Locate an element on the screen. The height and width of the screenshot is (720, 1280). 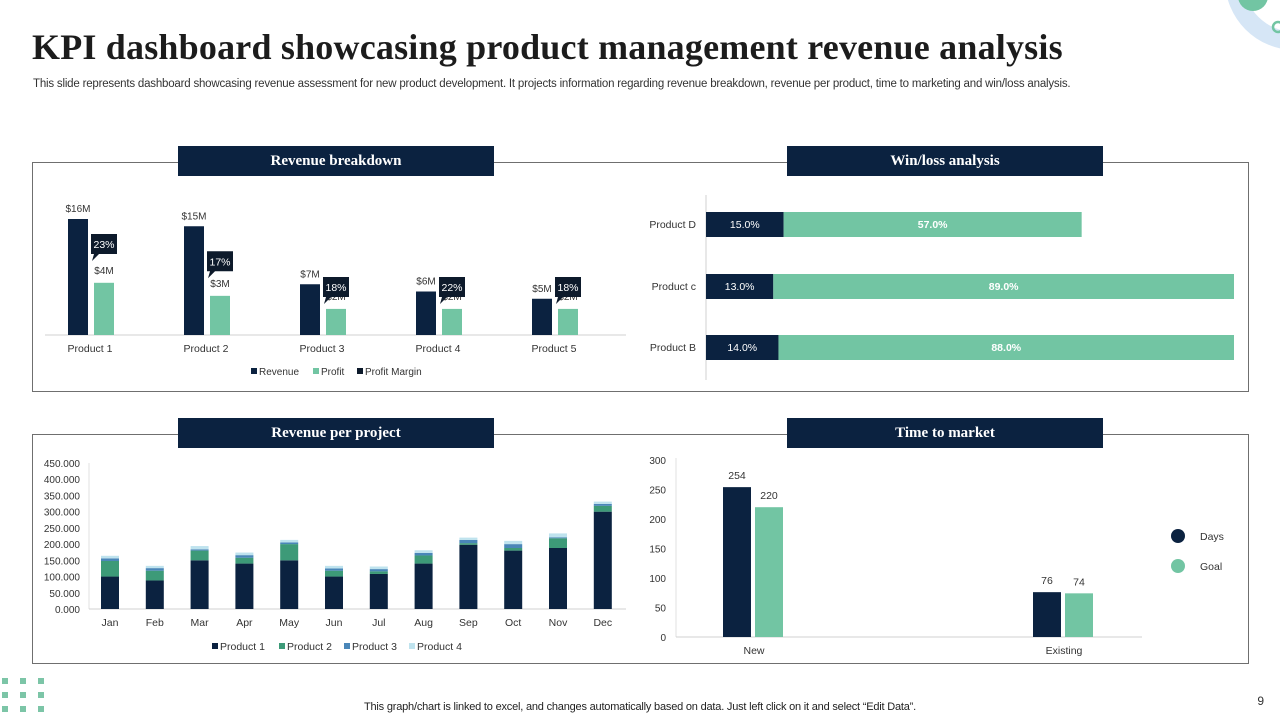
legend-label: Product 2 is located at coordinates (309, 647).